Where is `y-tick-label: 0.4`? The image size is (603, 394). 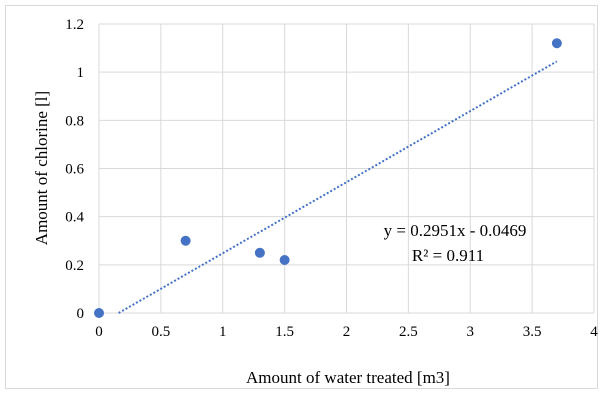 y-tick-label: 0.4 is located at coordinates (74, 218).